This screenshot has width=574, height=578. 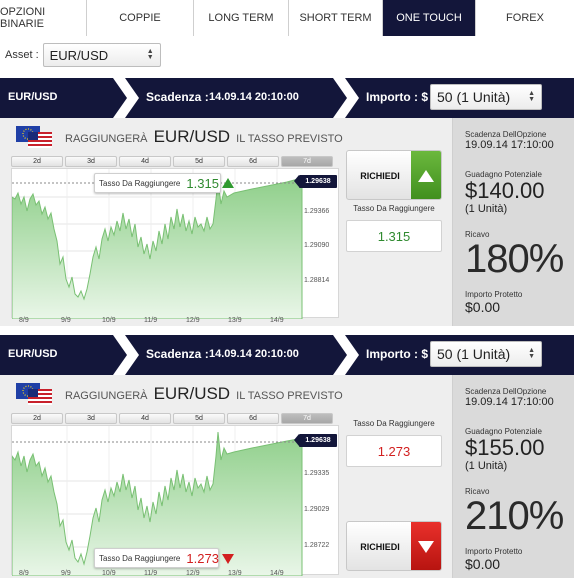 What do you see at coordinates (505, 190) in the screenshot?
I see `potential-gain-value: $140.00` at bounding box center [505, 190].